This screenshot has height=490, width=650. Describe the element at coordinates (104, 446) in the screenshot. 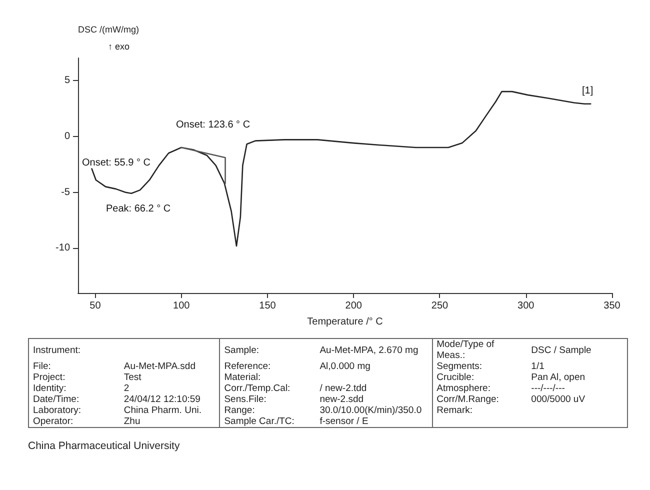

I see `text: China Pharmaceutical University` at that location.